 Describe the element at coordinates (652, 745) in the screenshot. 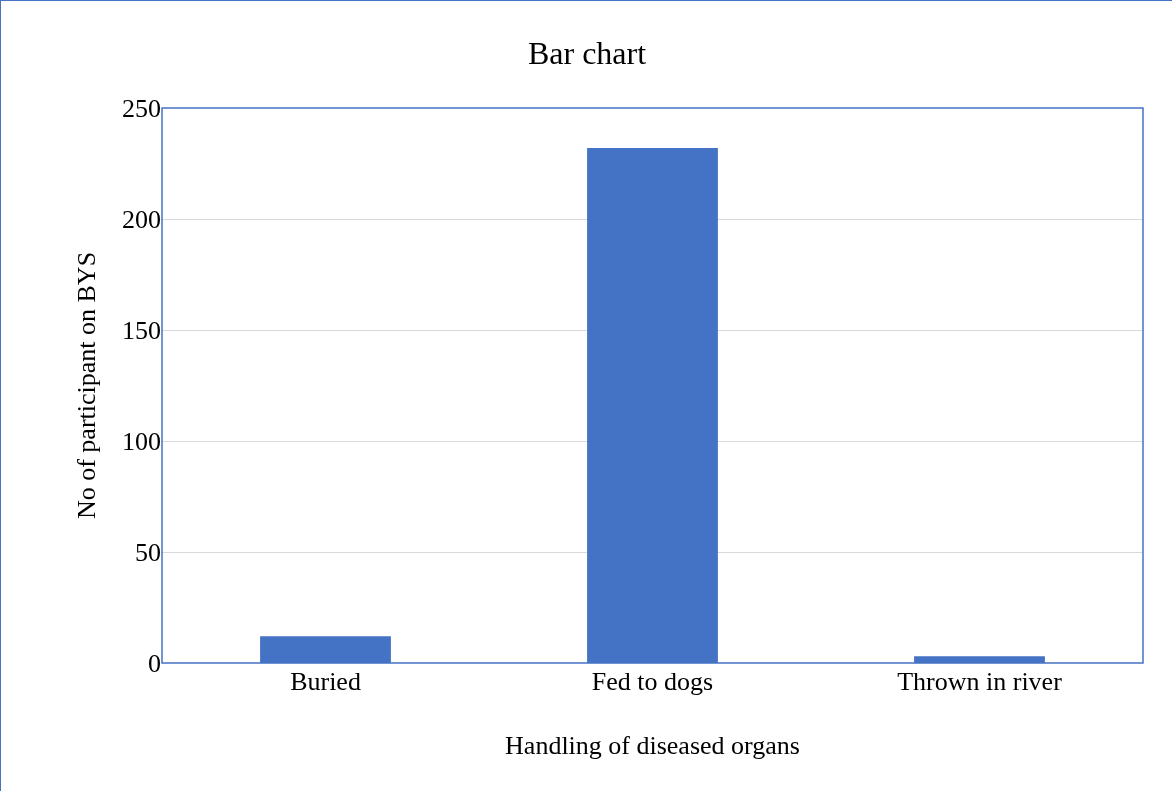

I see `x-axis-title: Handling of diseased organs` at that location.